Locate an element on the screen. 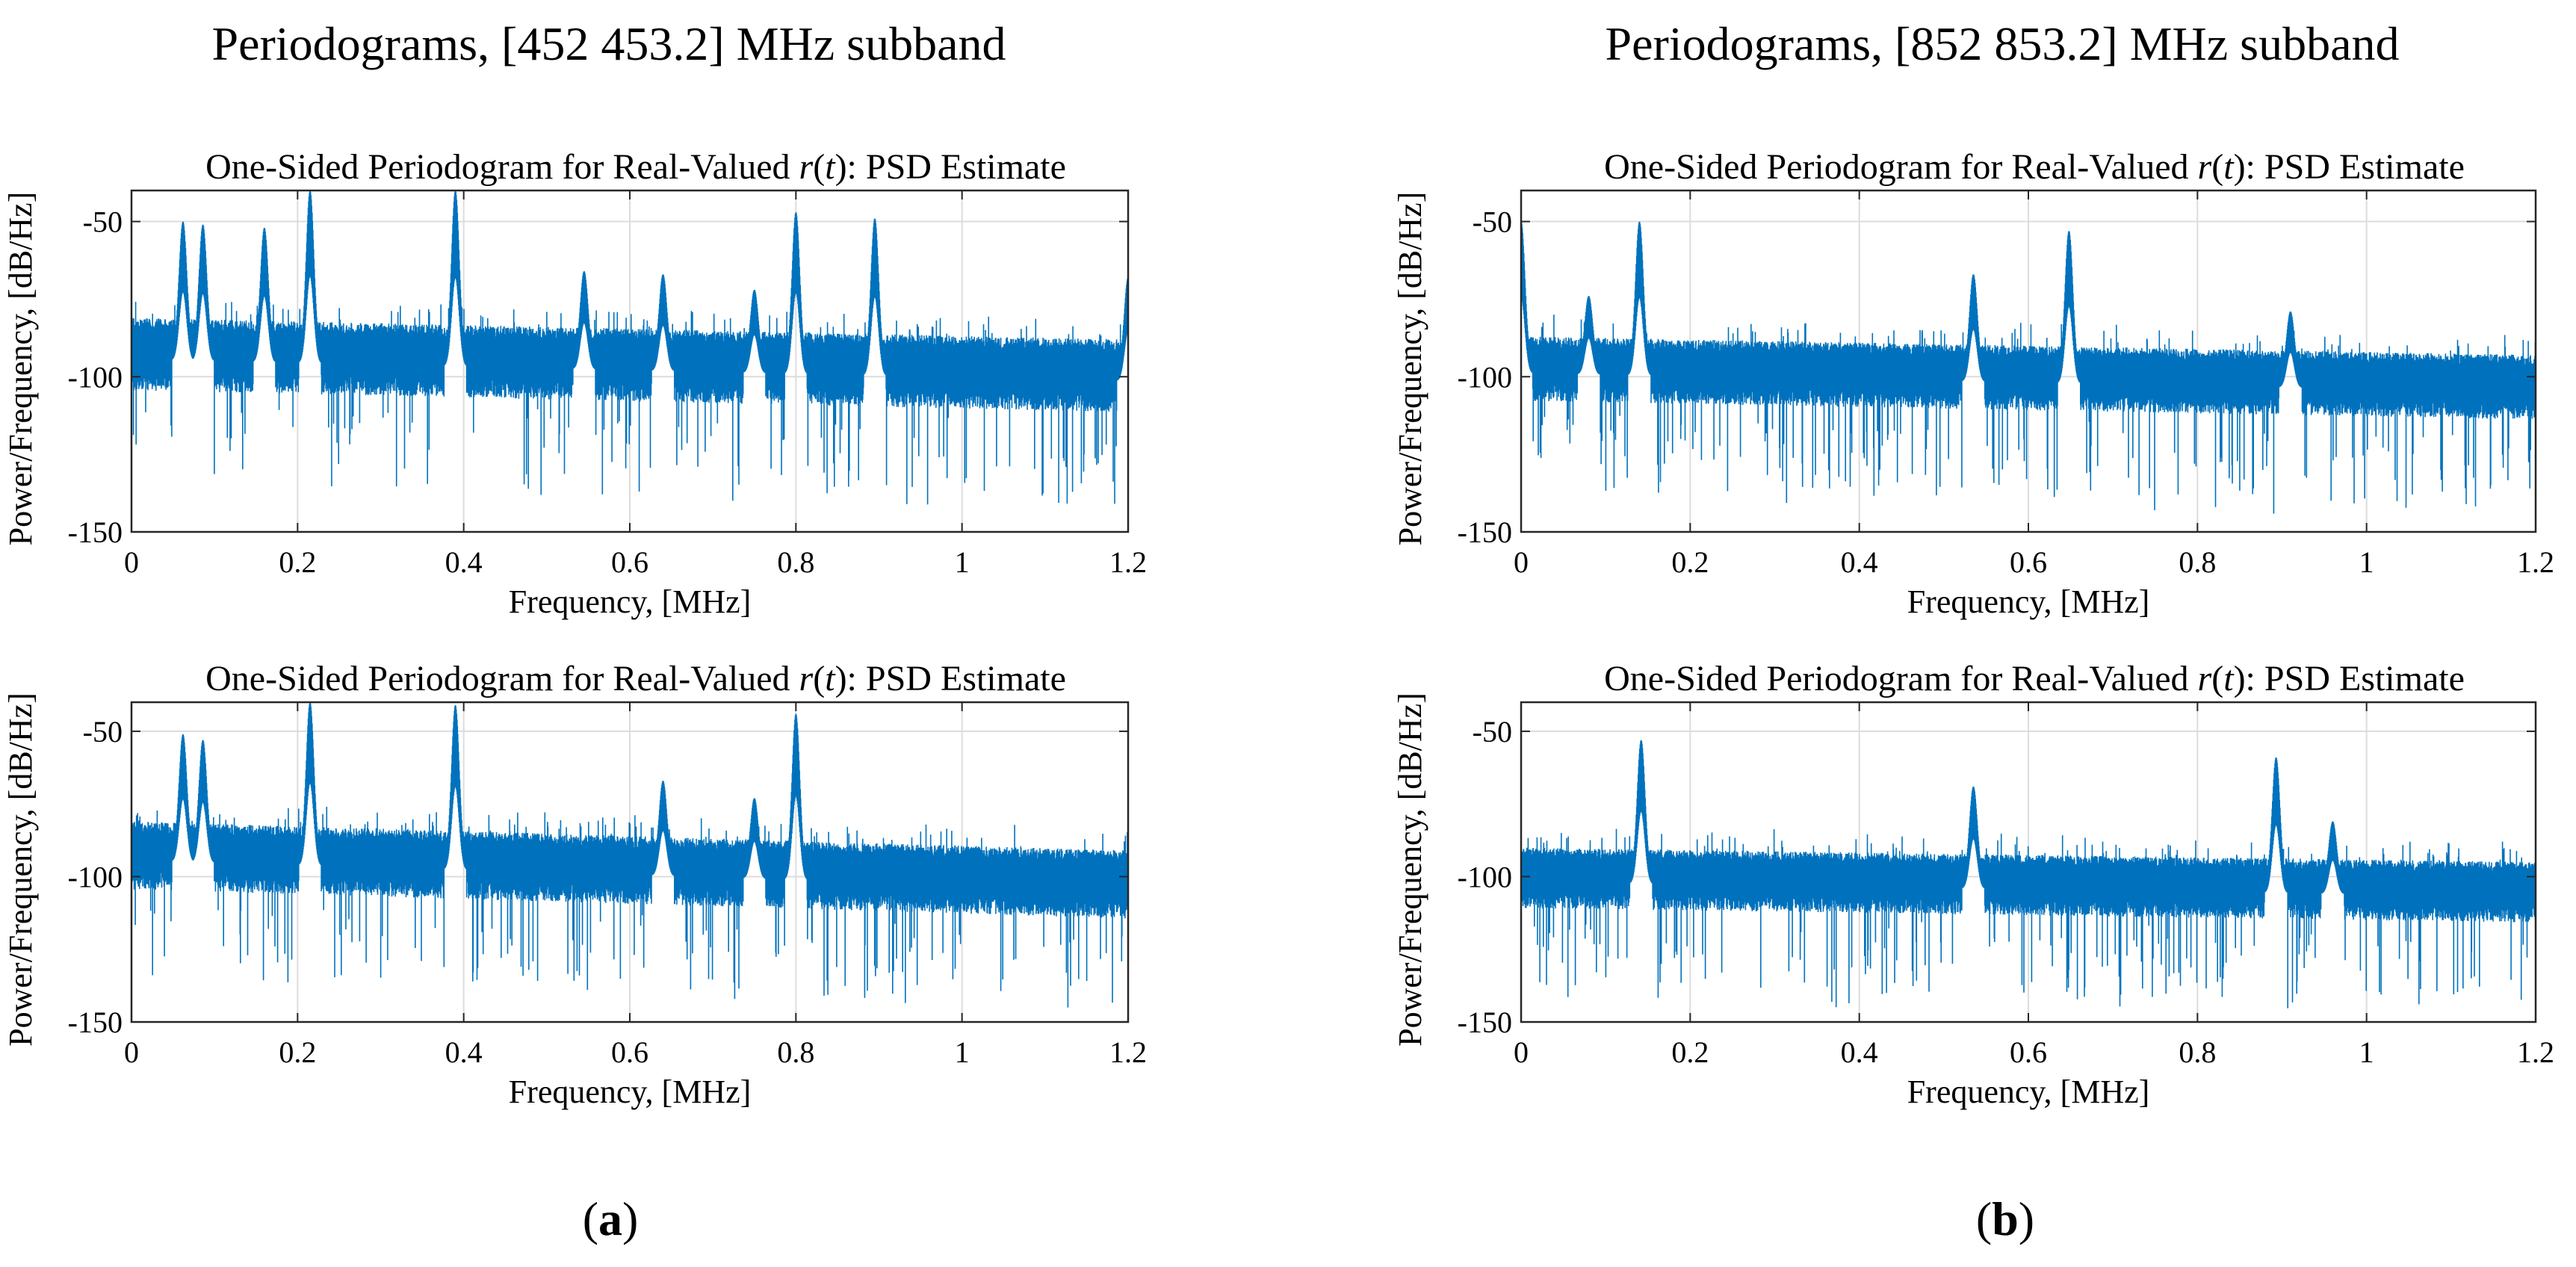  panel-label-a-open: ( is located at coordinates (590, 1218).